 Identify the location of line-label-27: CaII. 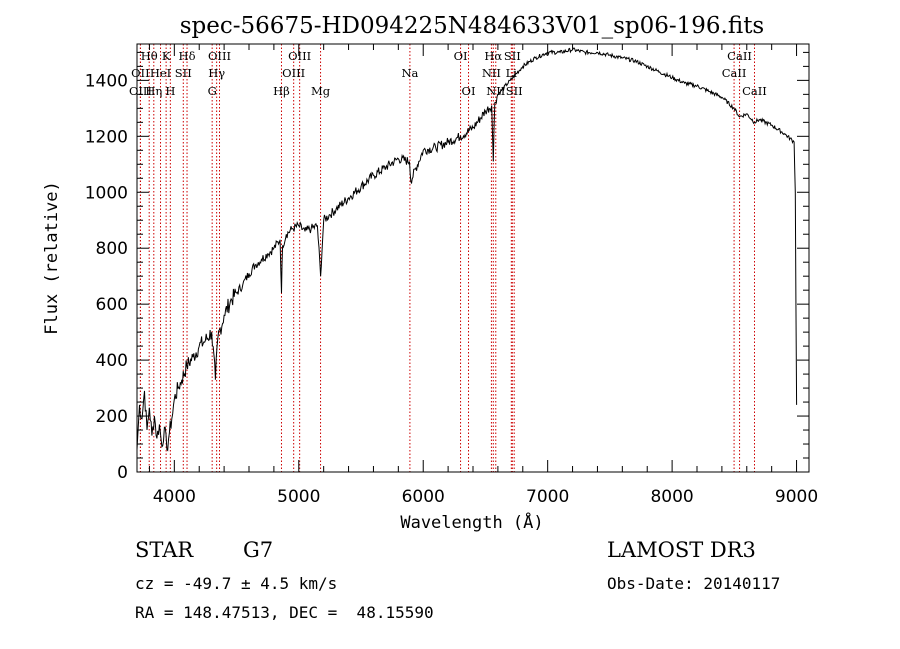
(754, 91).